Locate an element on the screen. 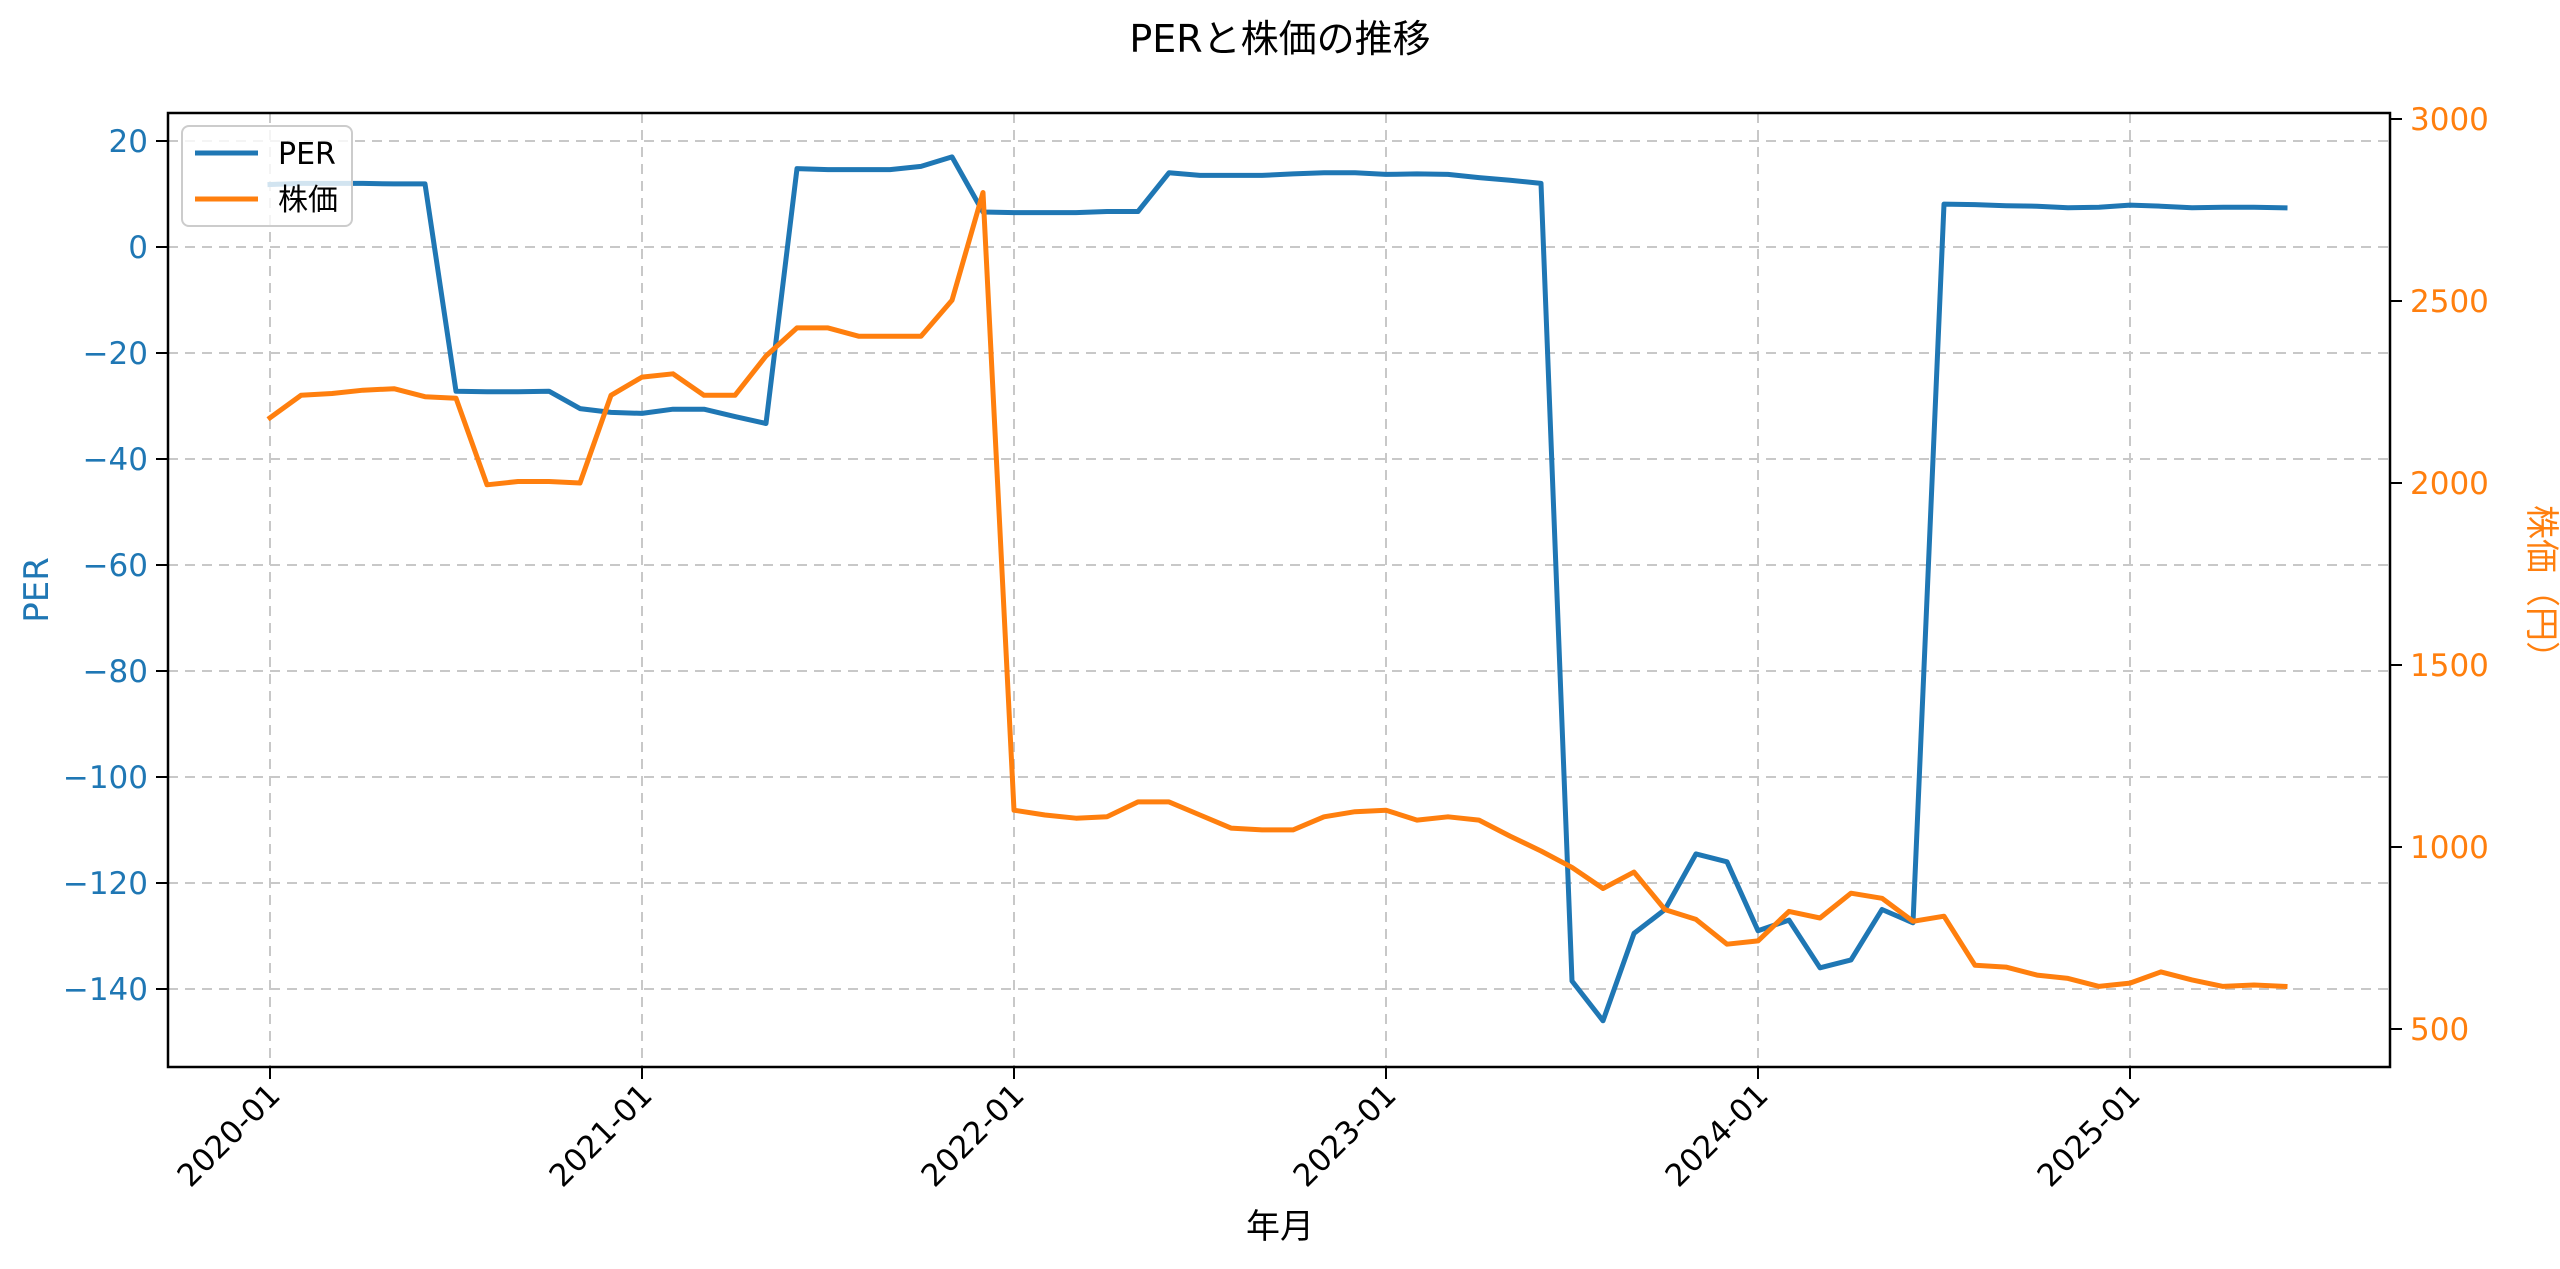 The height and width of the screenshot is (1269, 2560). legend: PER 株価 is located at coordinates (267, 176).